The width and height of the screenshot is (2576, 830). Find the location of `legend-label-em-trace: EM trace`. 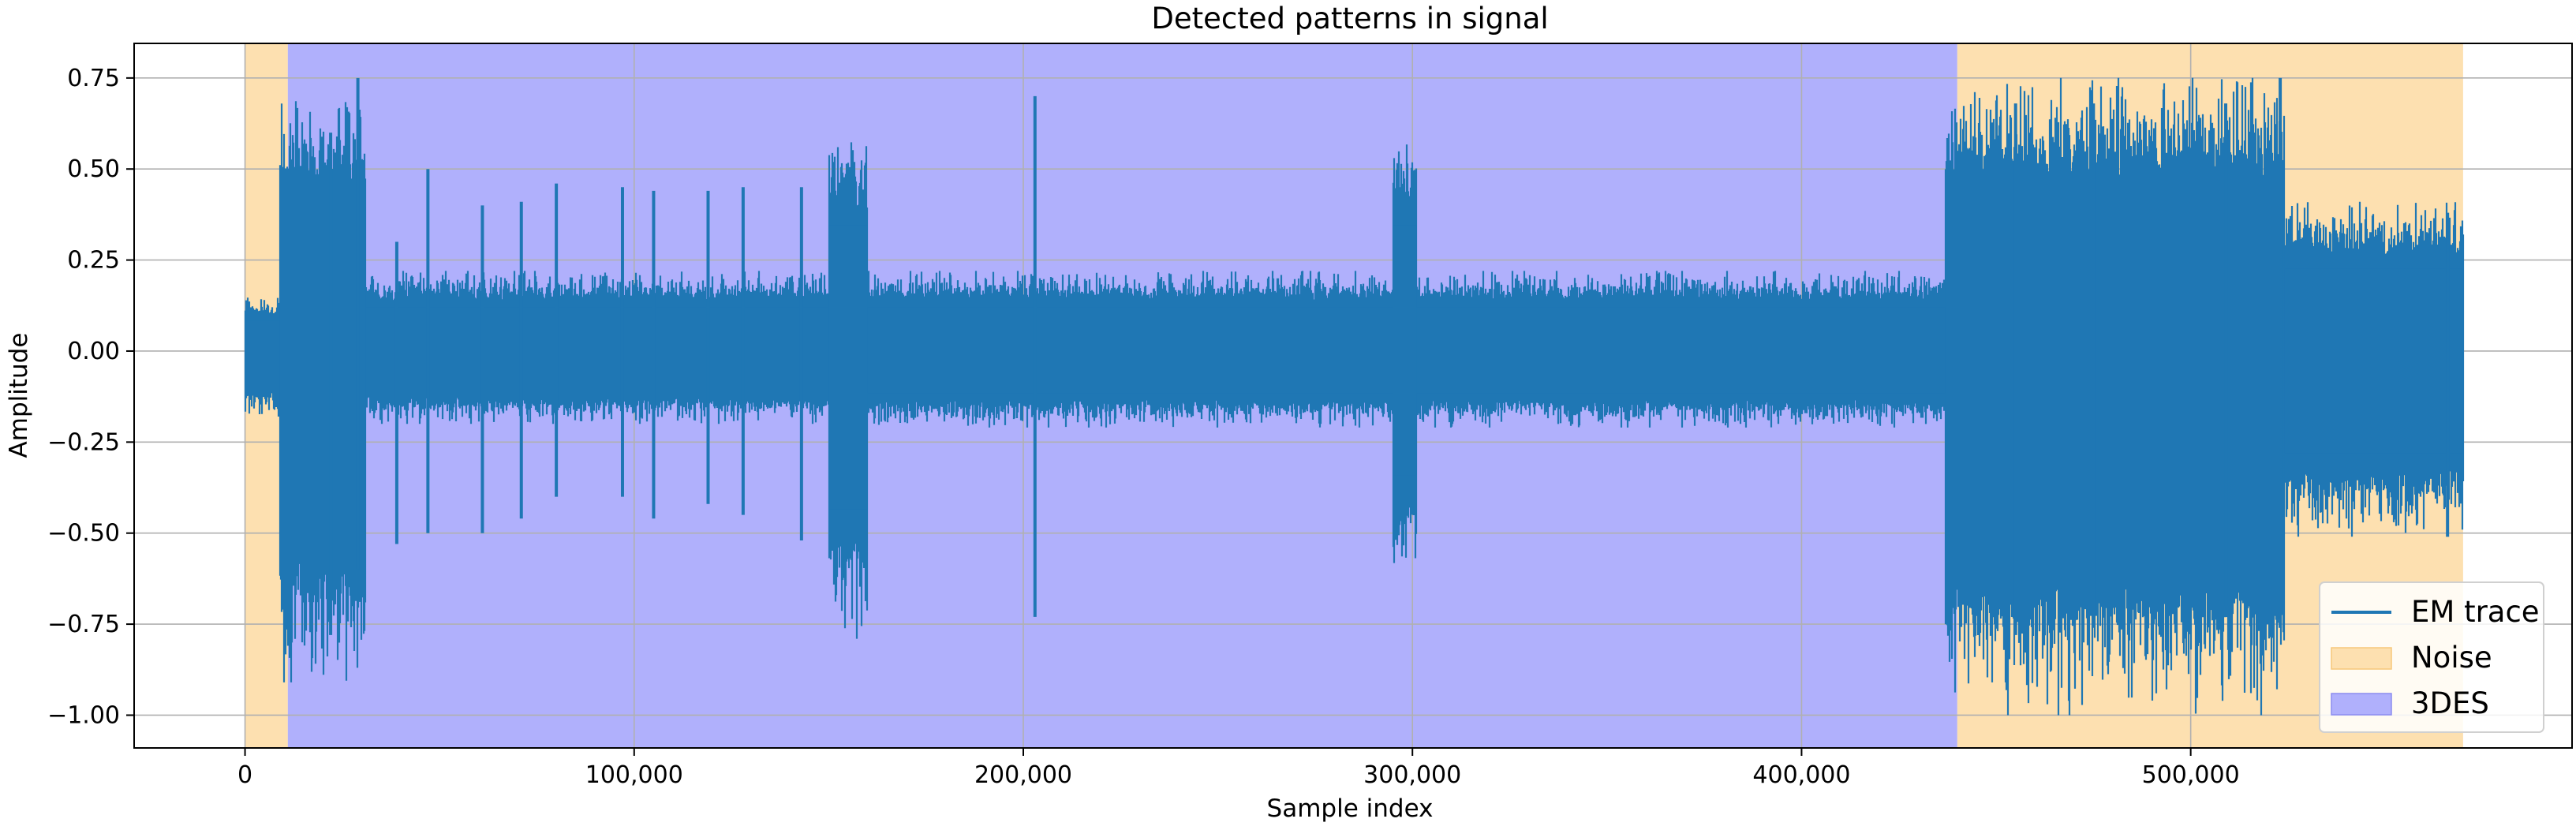

legend-label-em-trace: EM trace is located at coordinates (2475, 612).